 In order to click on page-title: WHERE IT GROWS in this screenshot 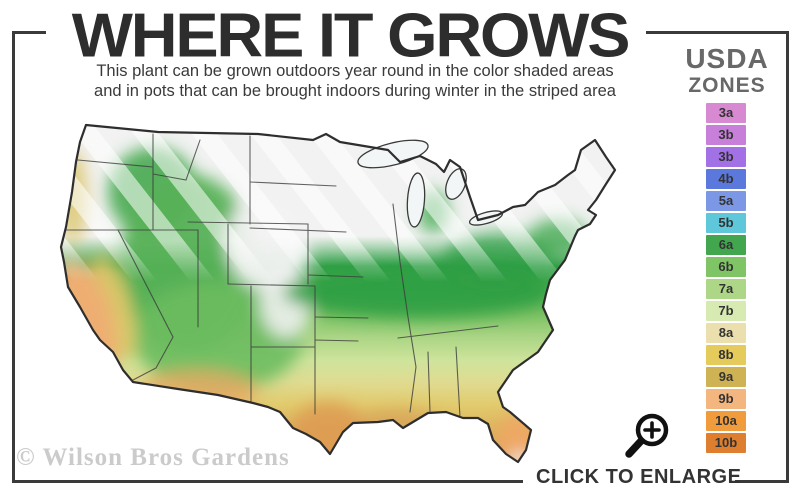, I will do `click(351, 36)`.